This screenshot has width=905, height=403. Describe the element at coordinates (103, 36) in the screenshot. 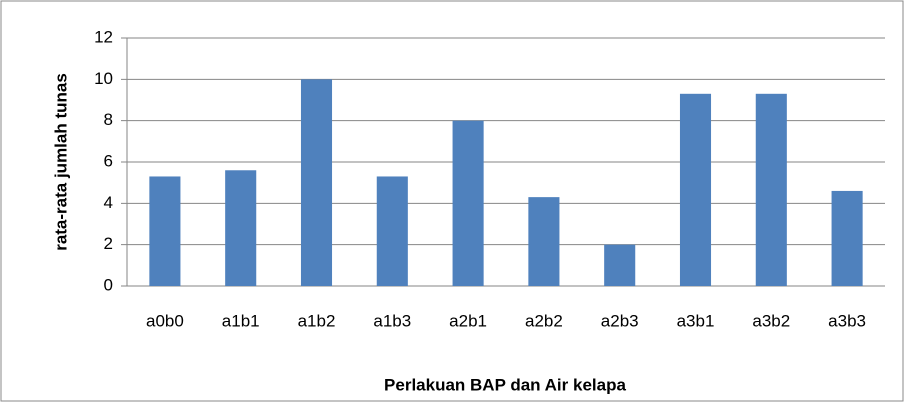

I see `y-tick-label: 12` at that location.